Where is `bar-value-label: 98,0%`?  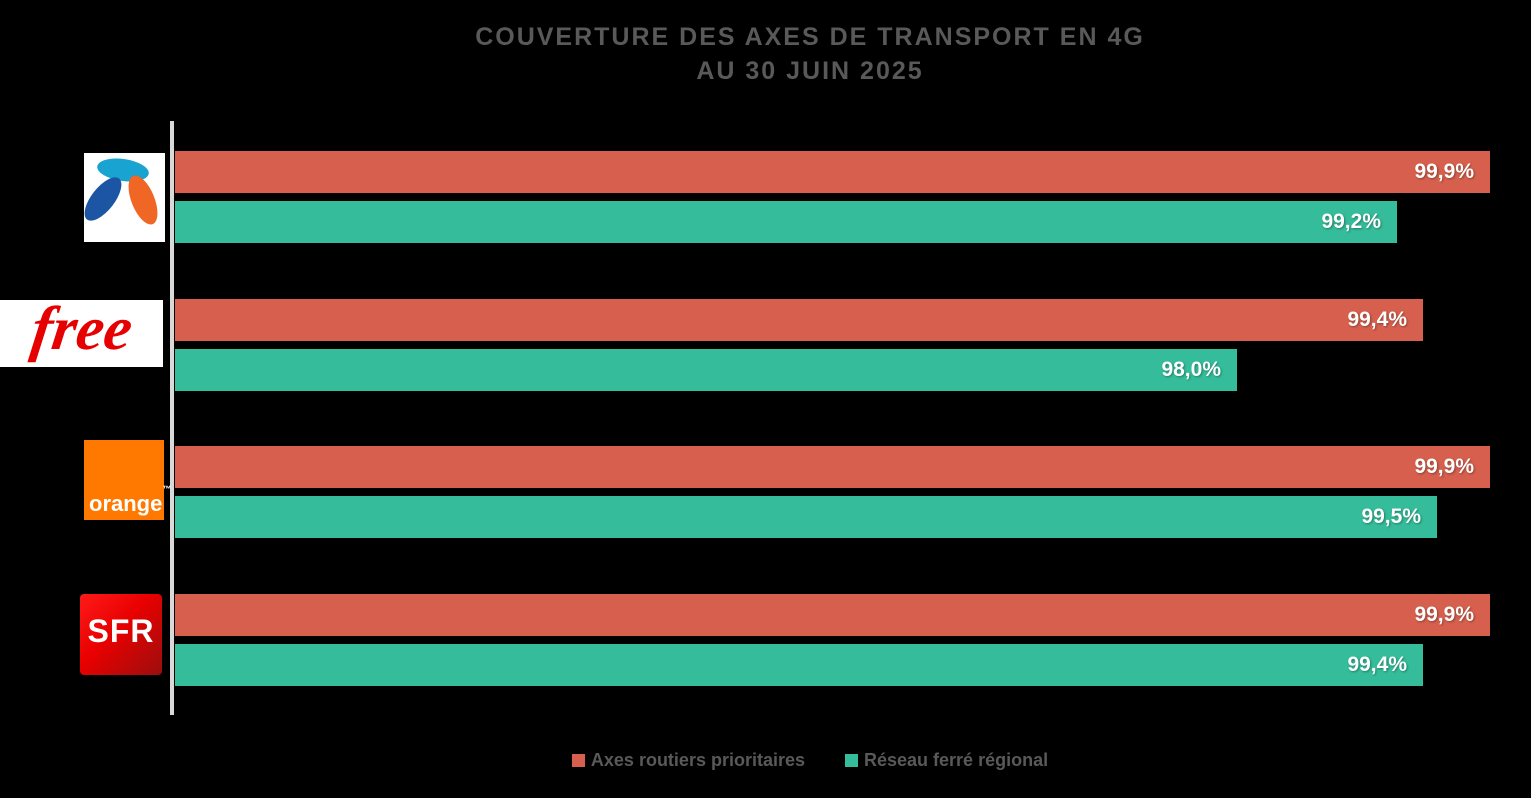
bar-value-label: 98,0% is located at coordinates (1191, 369).